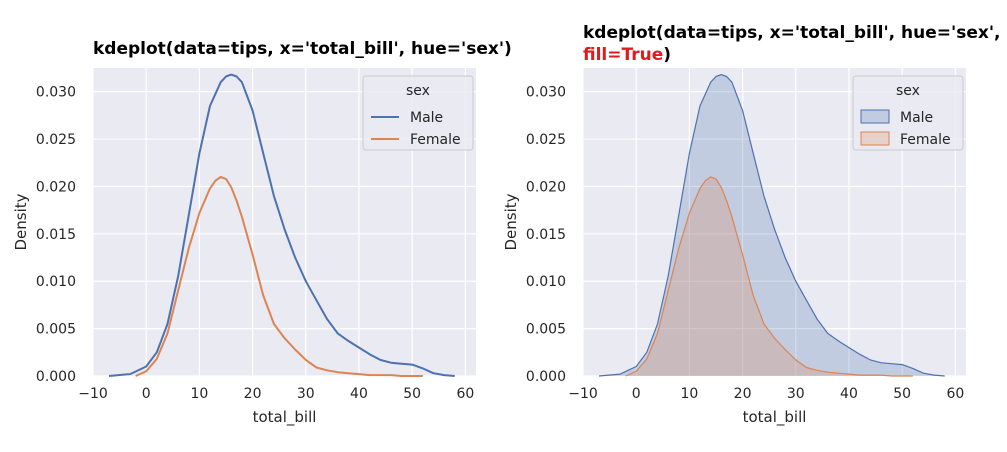  I want to click on chart-title-line2: fill=True), so click(627, 55).